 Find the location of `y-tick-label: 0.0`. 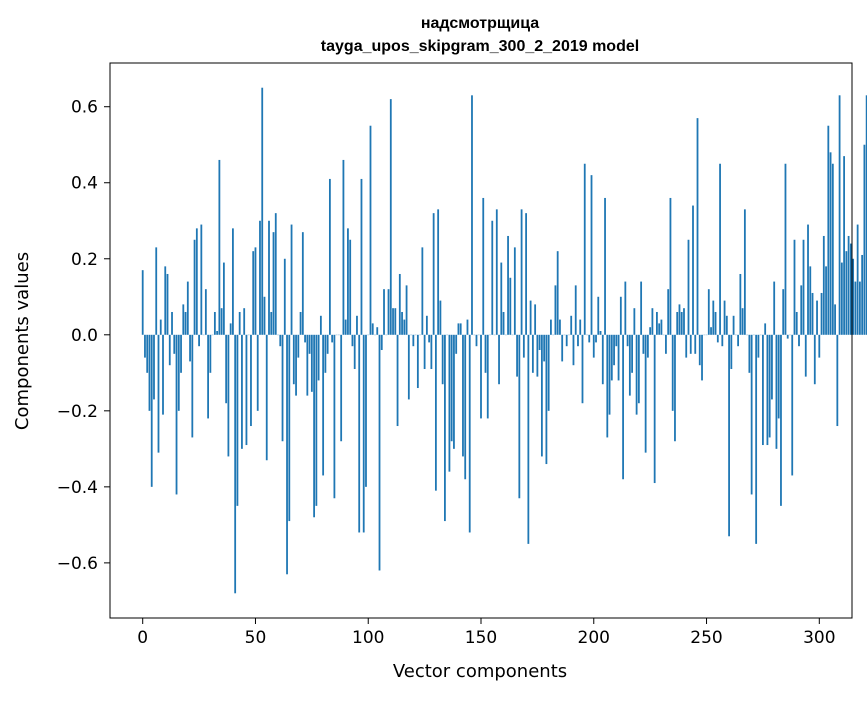

y-tick-label: 0.0 is located at coordinates (84, 336).